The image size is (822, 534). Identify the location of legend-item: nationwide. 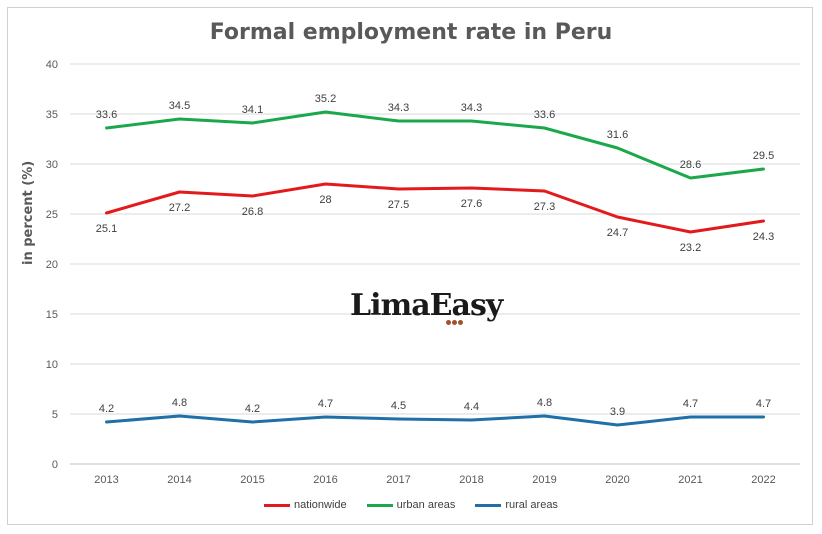
(305, 505).